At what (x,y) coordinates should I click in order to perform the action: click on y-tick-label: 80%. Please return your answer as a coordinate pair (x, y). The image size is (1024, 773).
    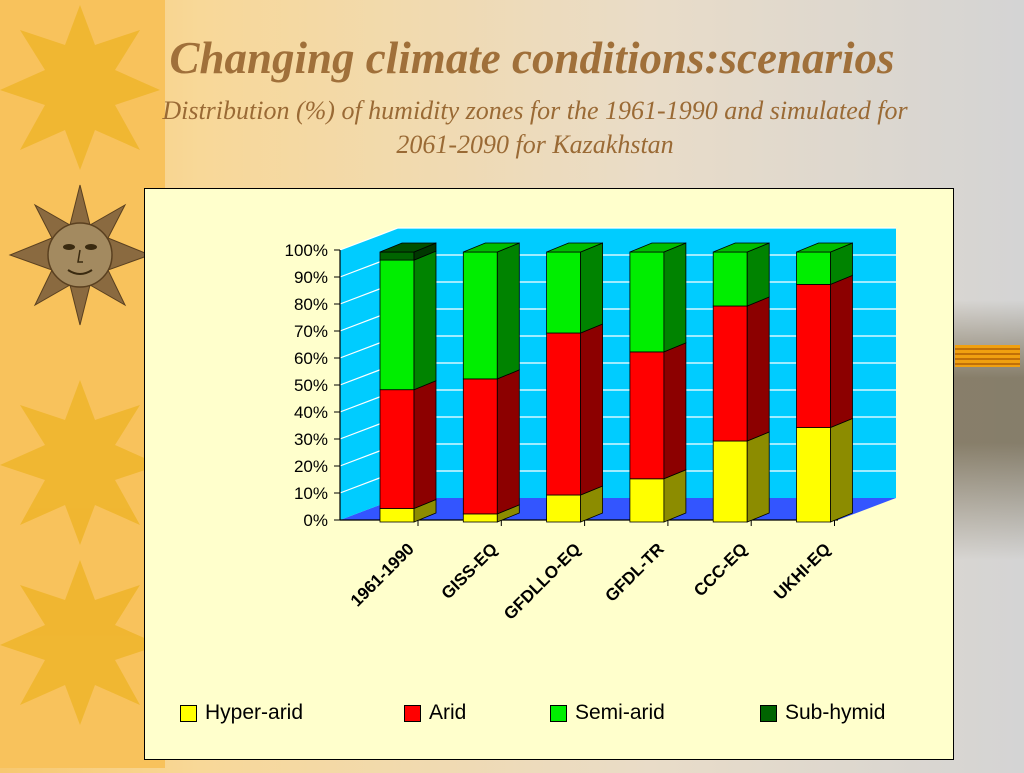
    Looking at the image, I should click on (311, 304).